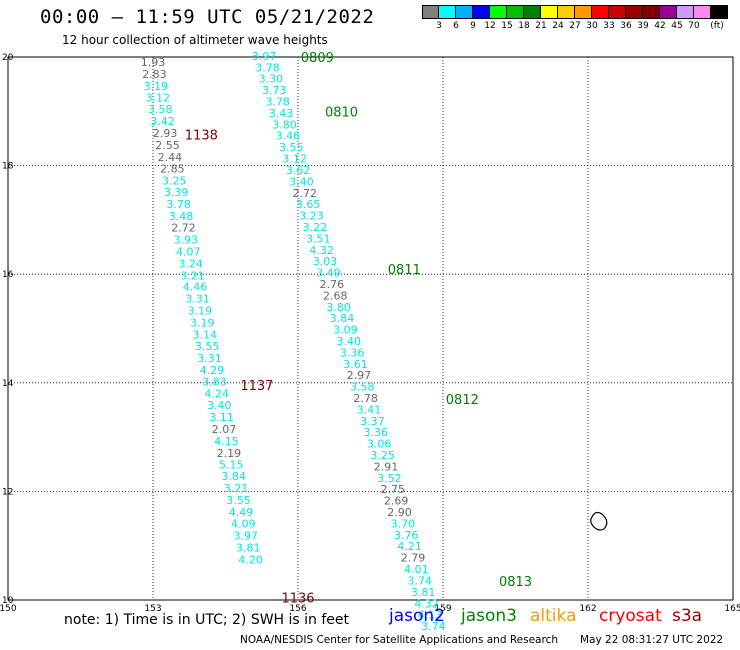  What do you see at coordinates (236, 488) in the screenshot?
I see `wave-height-value: 3.21` at bounding box center [236, 488].